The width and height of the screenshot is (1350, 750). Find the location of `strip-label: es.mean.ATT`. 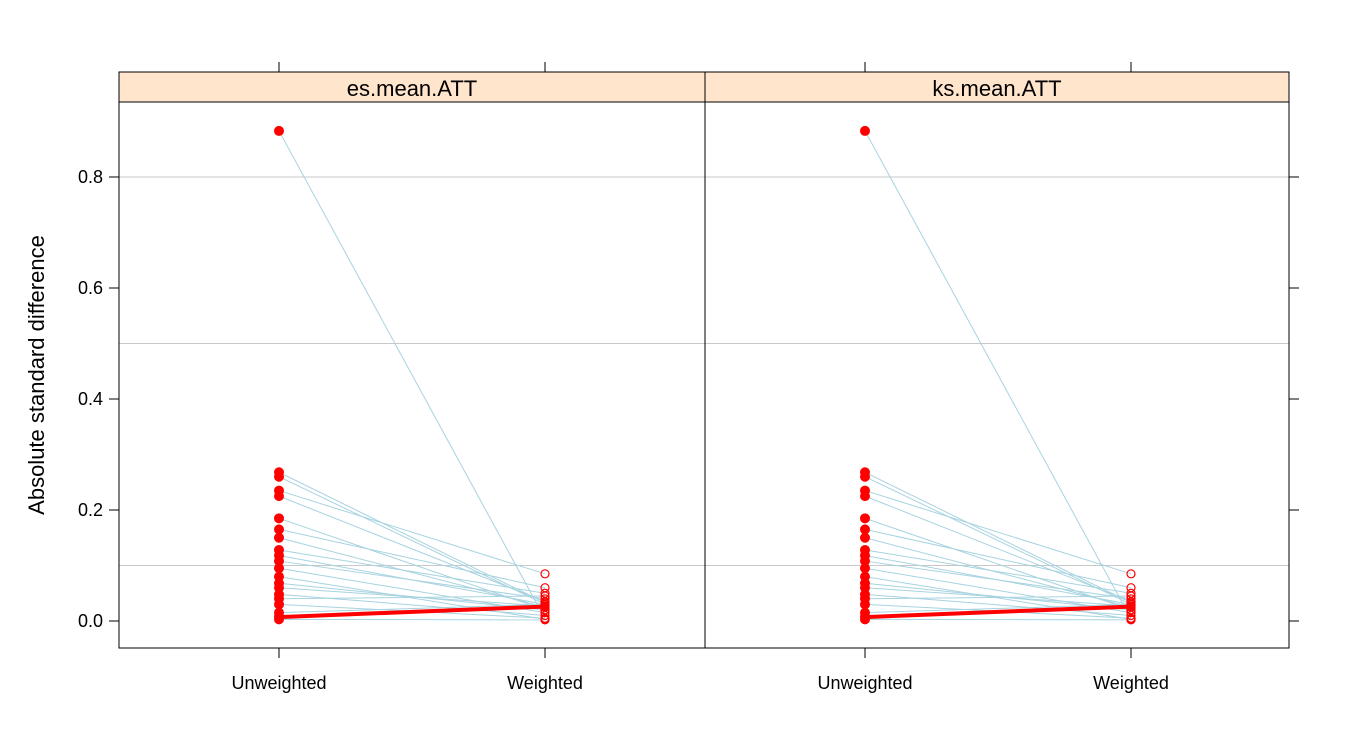

strip-label: es.mean.ATT is located at coordinates (412, 88).